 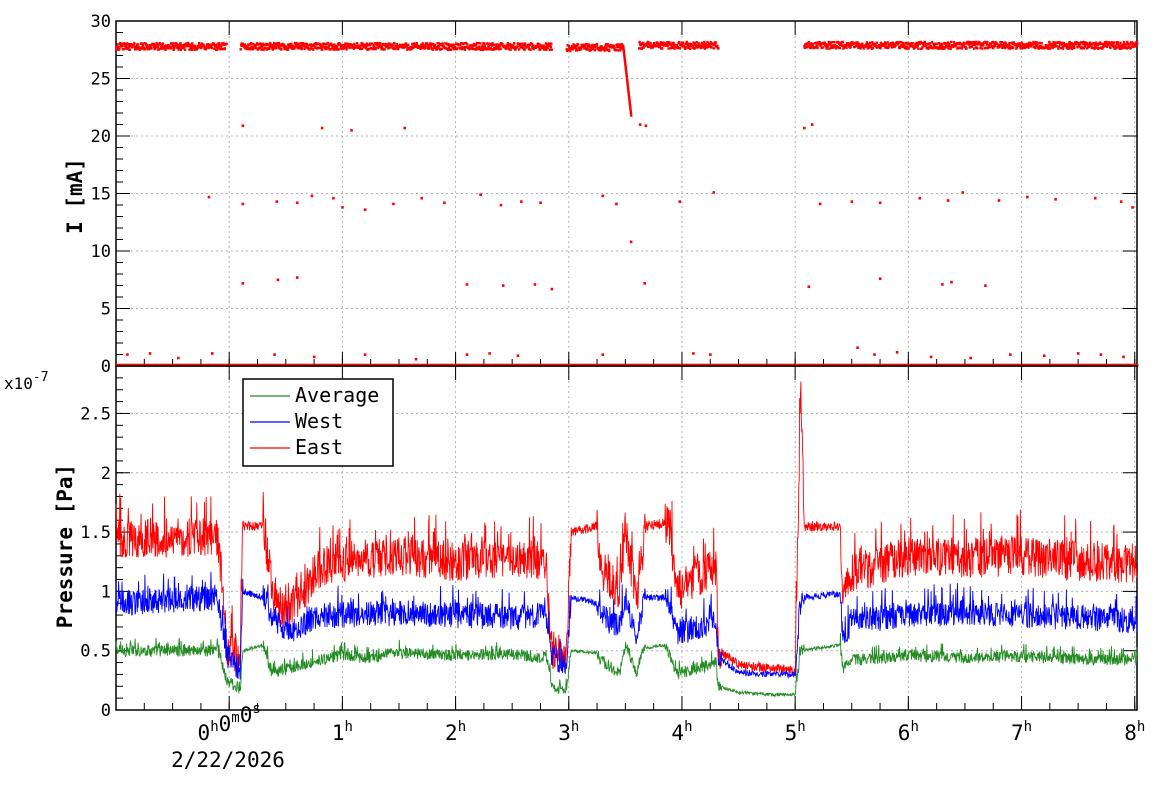 What do you see at coordinates (318, 422) in the screenshot?
I see `legend: Average West East` at bounding box center [318, 422].